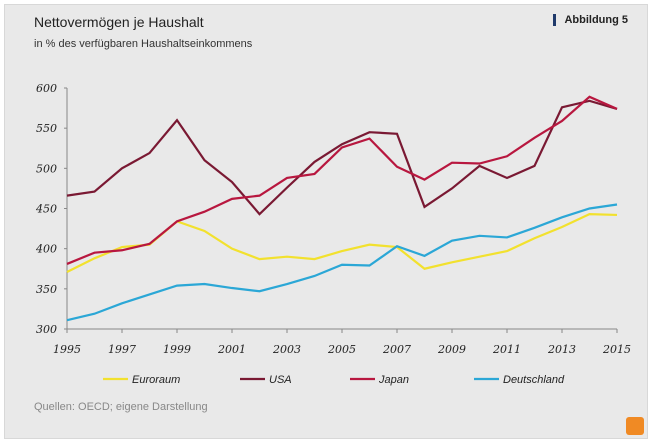 The image size is (650, 441). I want to click on chart-subtitle: in % des verfügbaren Haushaltseinkommens, so click(143, 44).